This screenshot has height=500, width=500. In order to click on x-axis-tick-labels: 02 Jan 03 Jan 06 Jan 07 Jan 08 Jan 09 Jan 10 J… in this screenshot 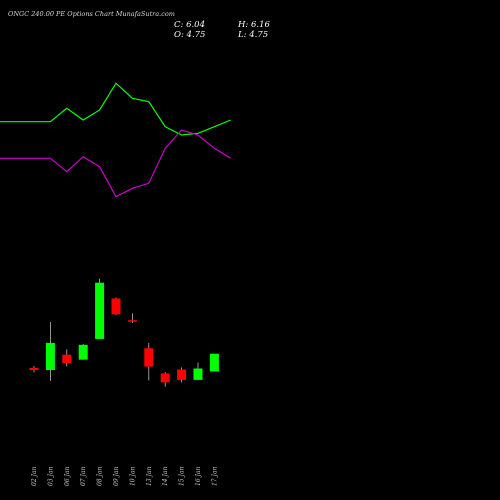, I will do `click(124, 476)`.